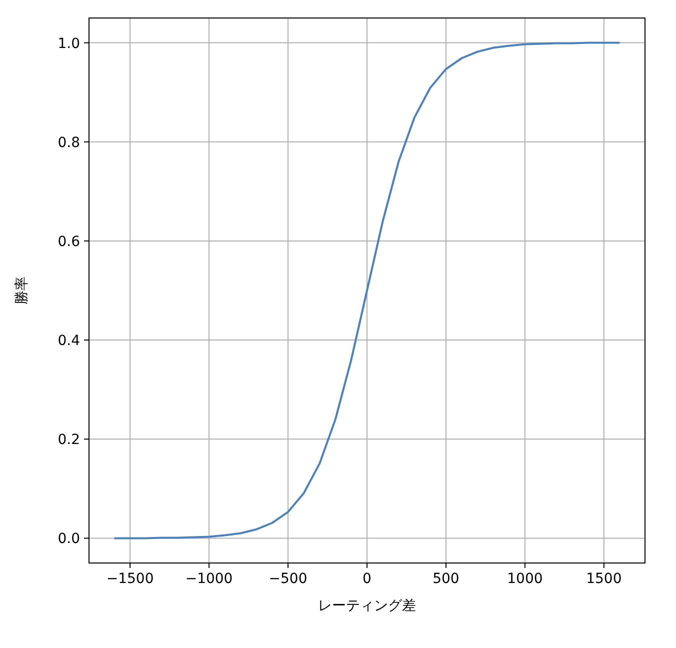 The width and height of the screenshot is (676, 648). Describe the element at coordinates (604, 579) in the screenshot. I see `x-tick-label: 1500` at that location.